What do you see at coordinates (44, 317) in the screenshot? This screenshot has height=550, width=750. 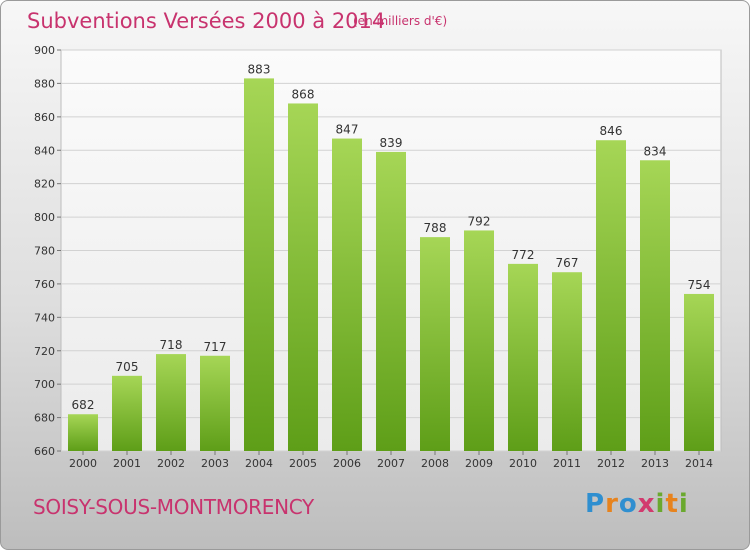 I see `y-tick-label: 740` at bounding box center [44, 317].